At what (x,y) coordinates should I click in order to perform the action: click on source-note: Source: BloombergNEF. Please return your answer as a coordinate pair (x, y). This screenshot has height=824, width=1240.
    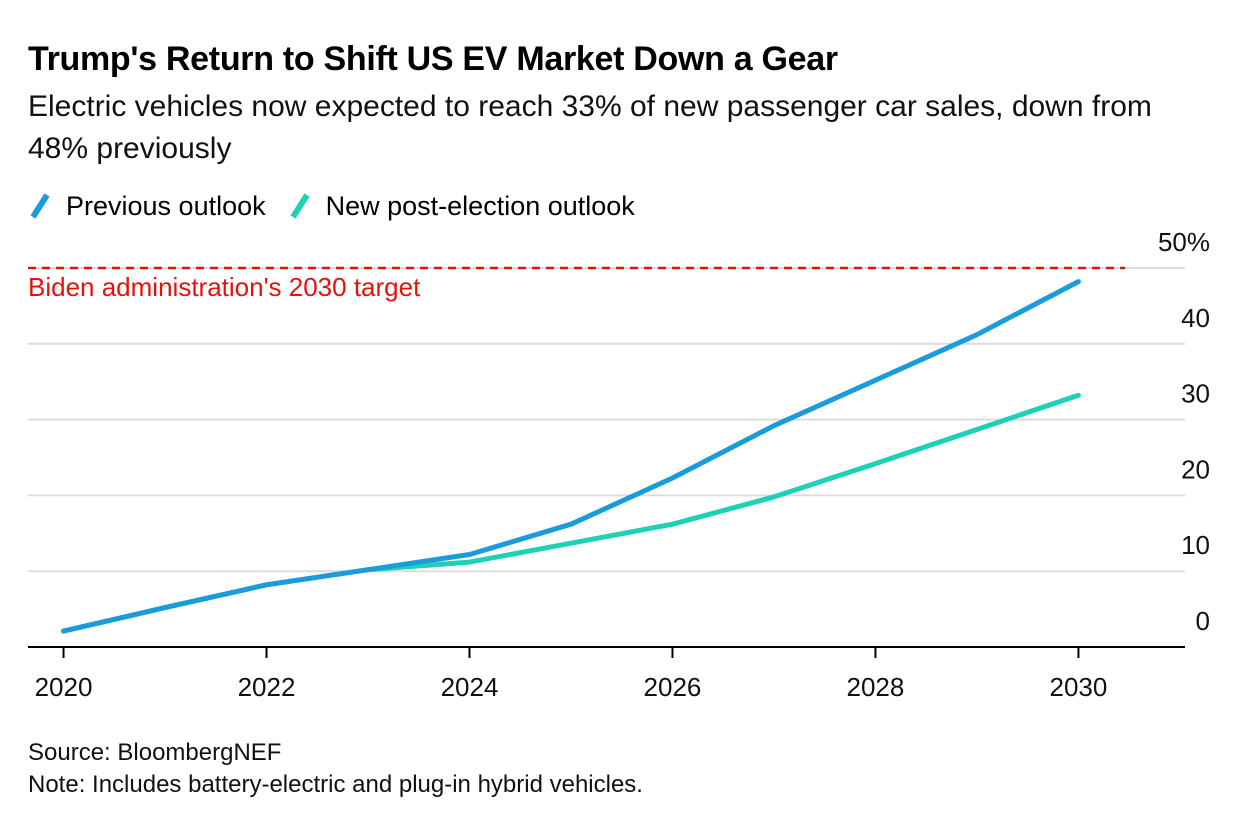
    Looking at the image, I should click on (155, 752).